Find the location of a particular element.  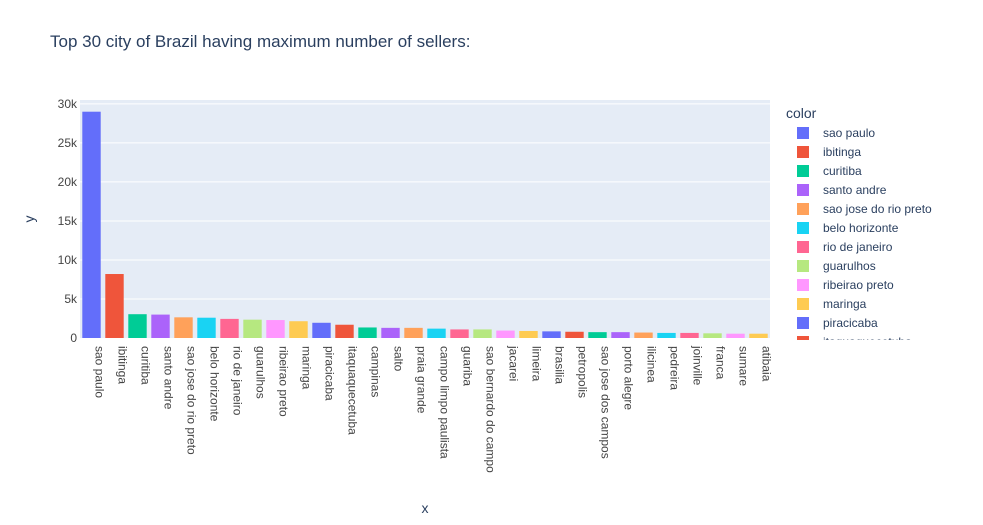

x-tick-label: porto alegre is located at coordinates (629, 378).